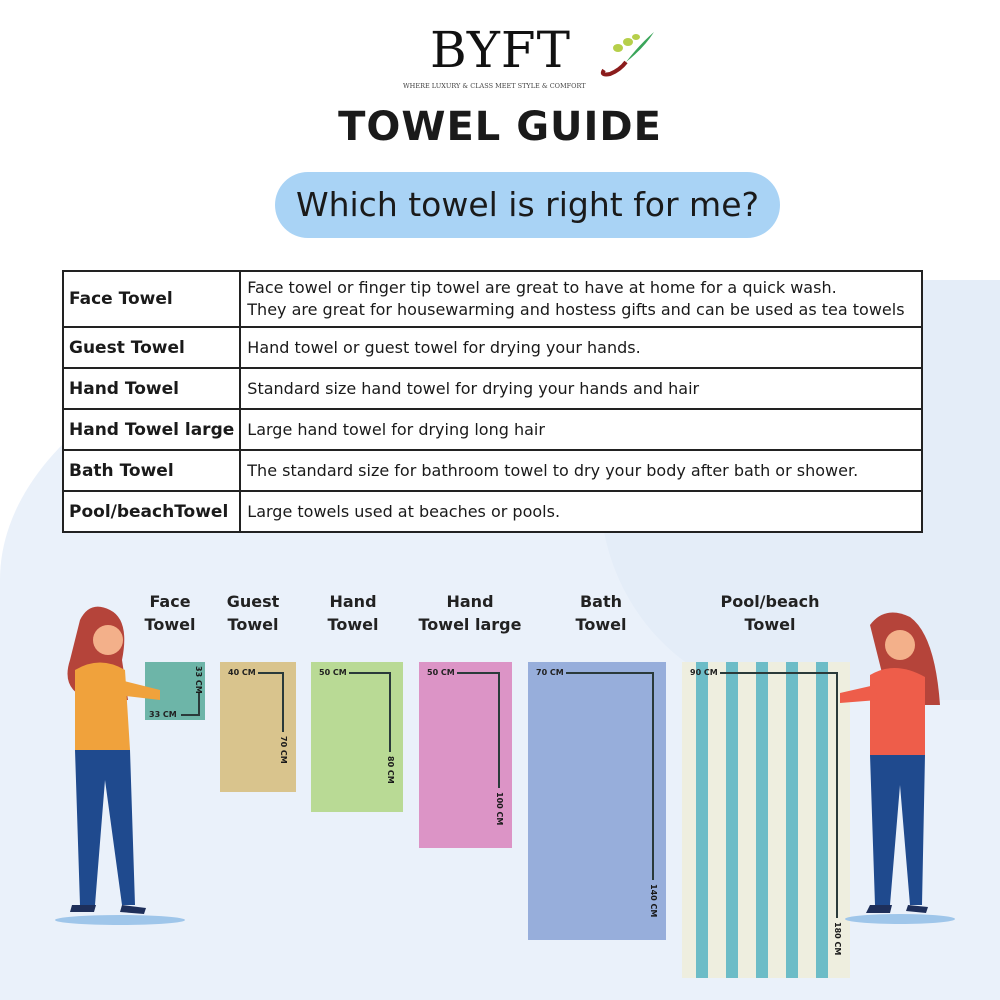  Describe the element at coordinates (390, 770) in the screenshot. I see `height-label: 80 CM` at that location.